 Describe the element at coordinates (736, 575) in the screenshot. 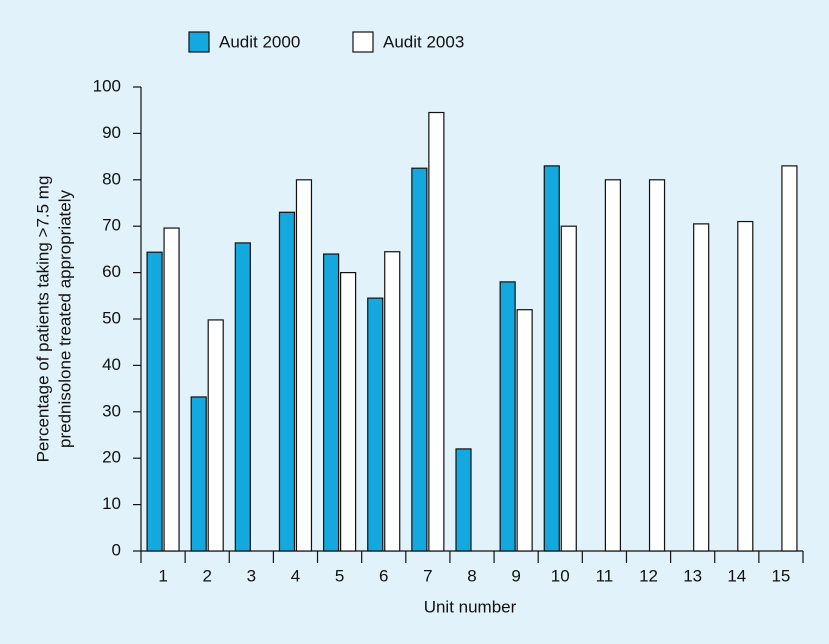

I see `x-tick-label: 14` at that location.